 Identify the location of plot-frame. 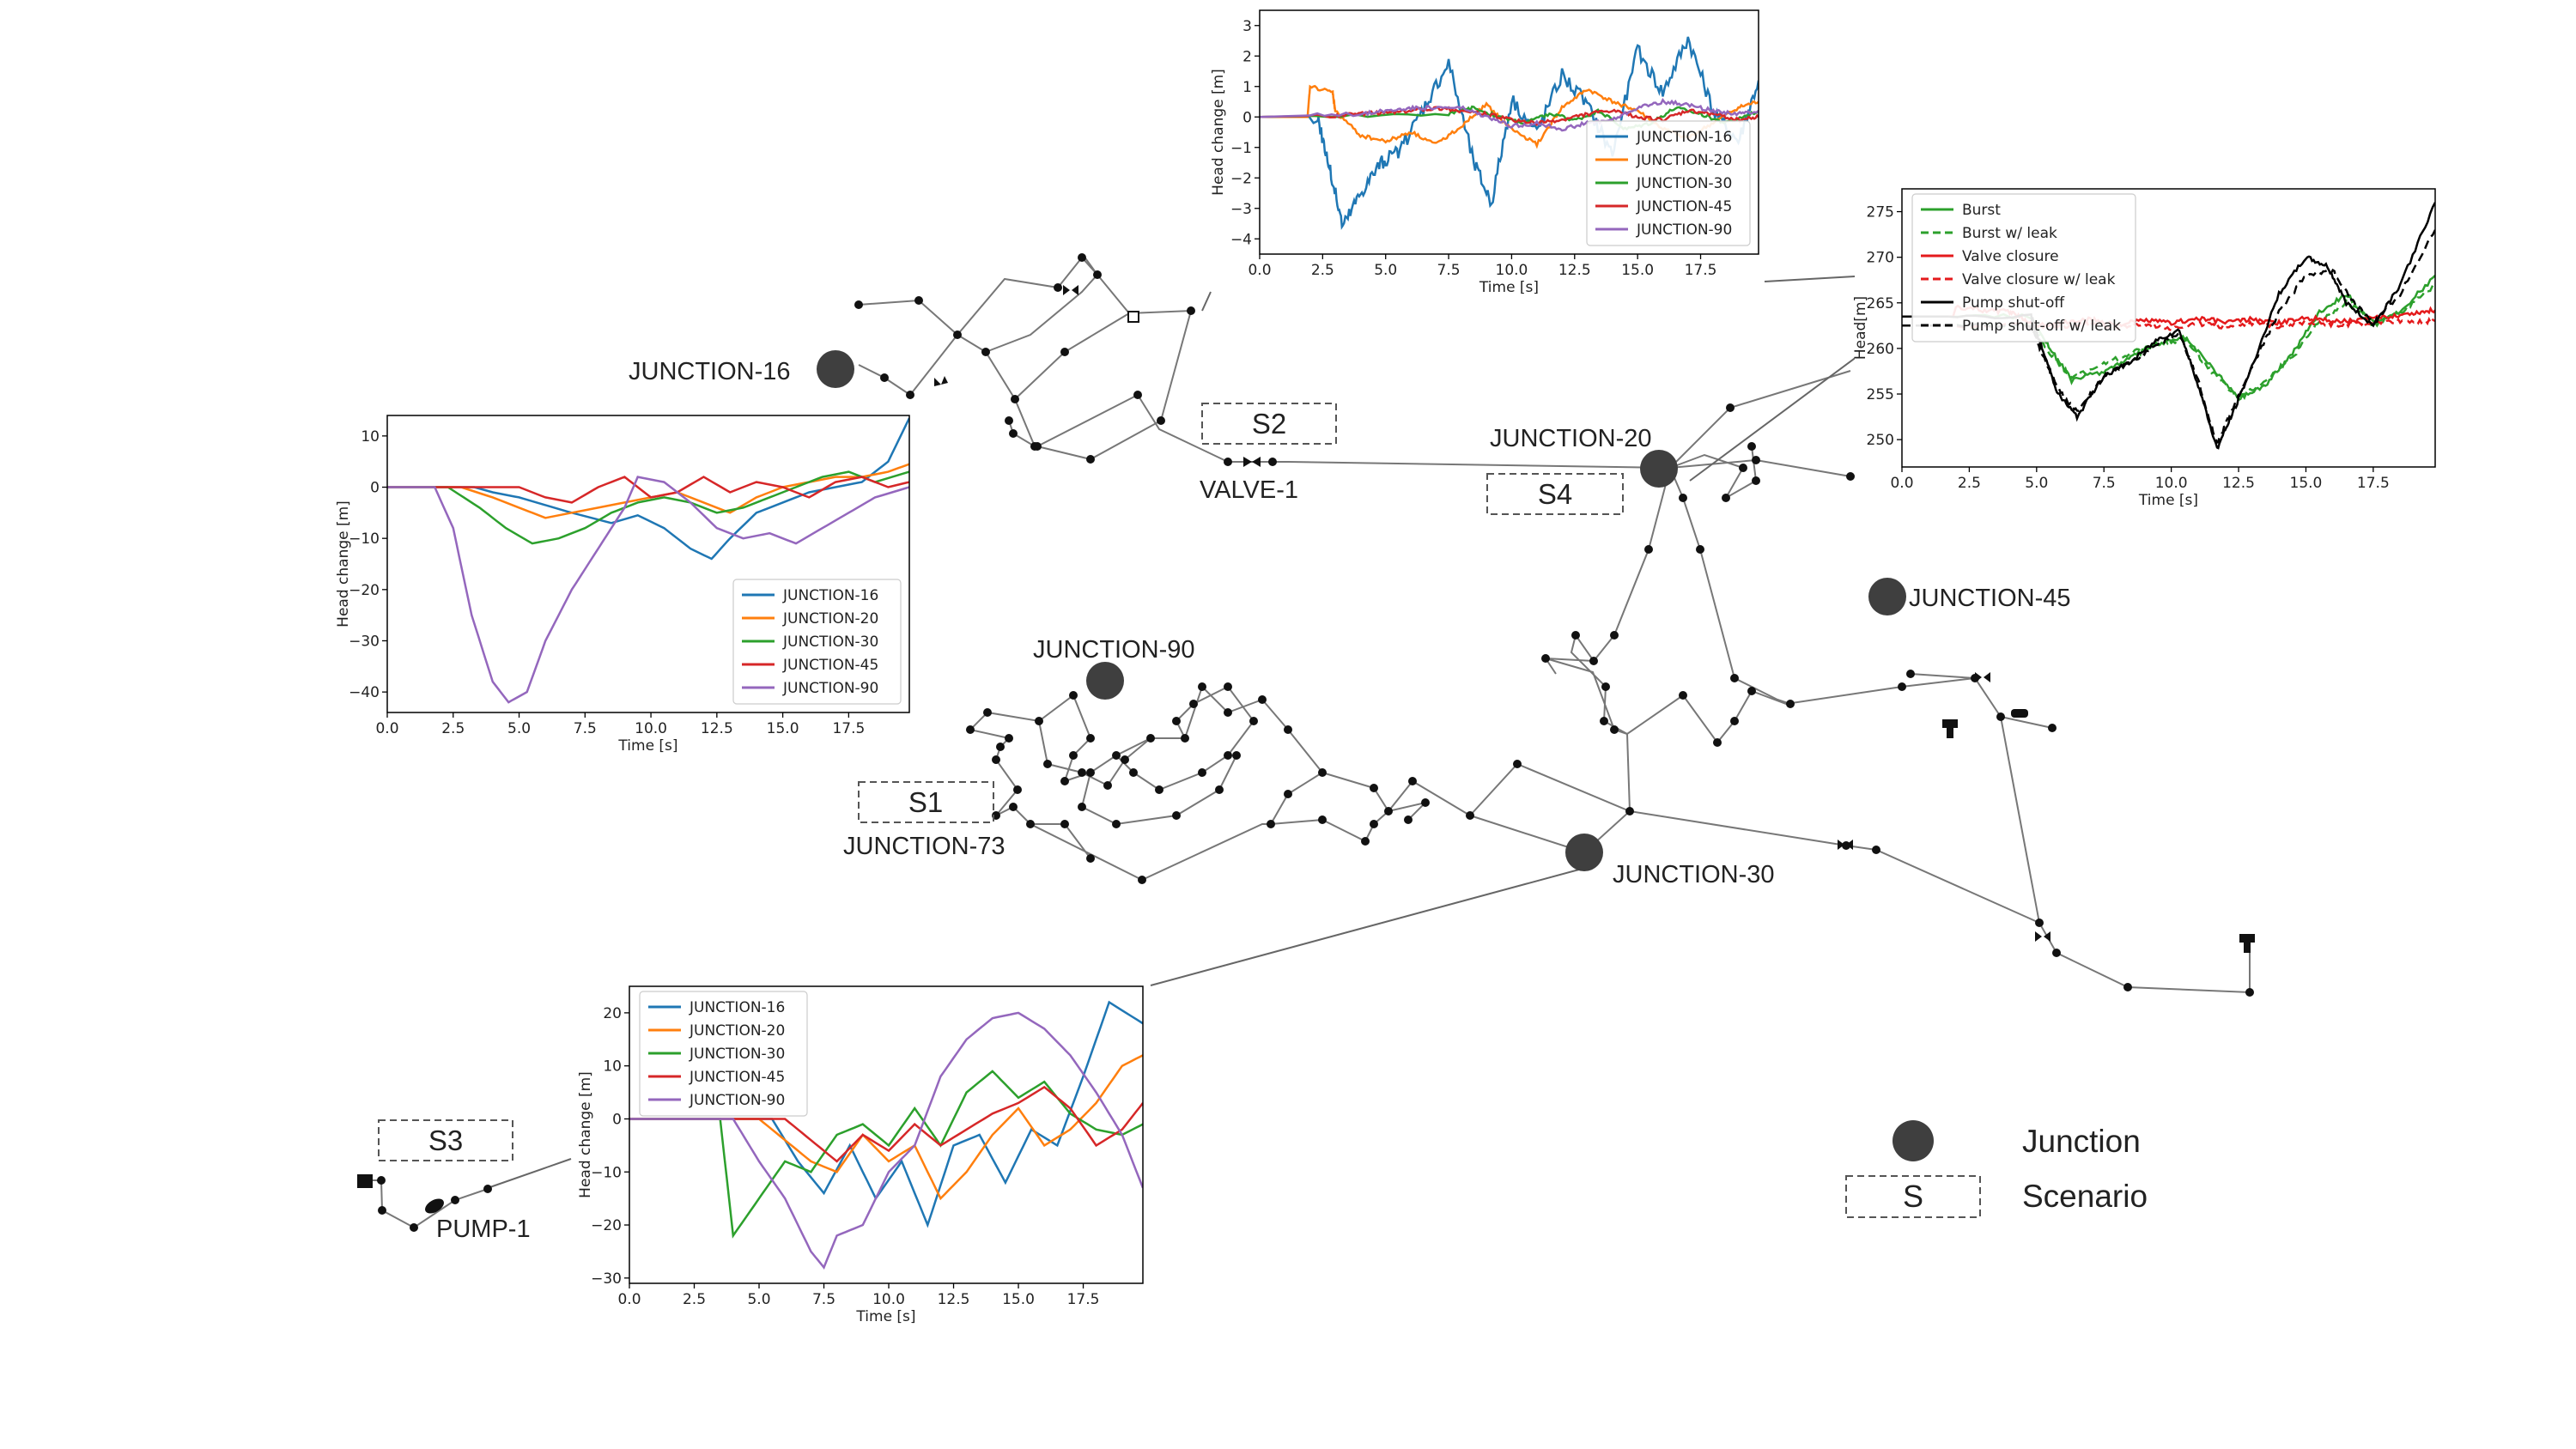
(886, 1134).